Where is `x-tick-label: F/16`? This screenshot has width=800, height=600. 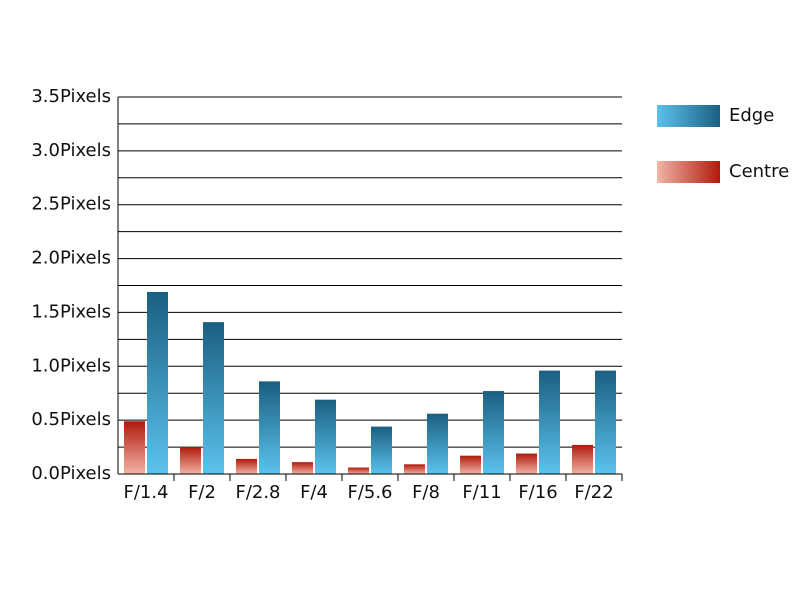
x-tick-label: F/16 is located at coordinates (537, 492).